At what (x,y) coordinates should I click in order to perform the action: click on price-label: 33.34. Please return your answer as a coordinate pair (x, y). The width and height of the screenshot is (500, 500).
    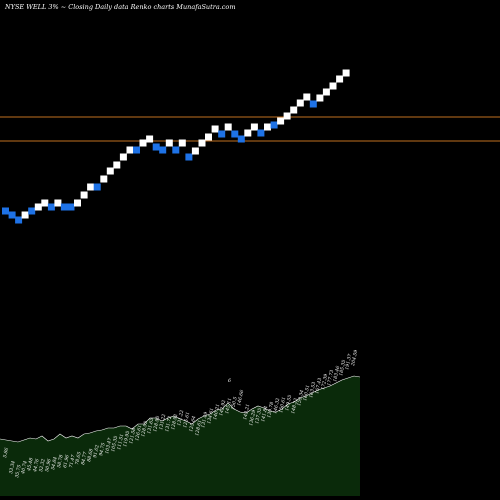
    Looking at the image, I should click on (12, 467).